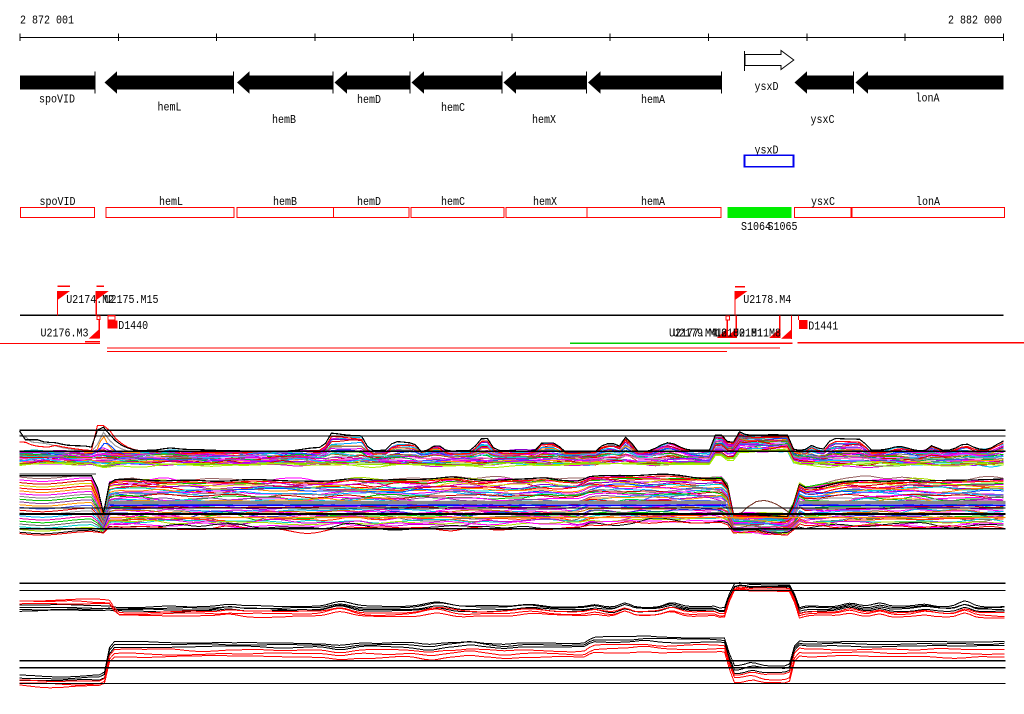  Describe the element at coordinates (133, 326) in the screenshot. I see `svg-text: D1440` at that location.